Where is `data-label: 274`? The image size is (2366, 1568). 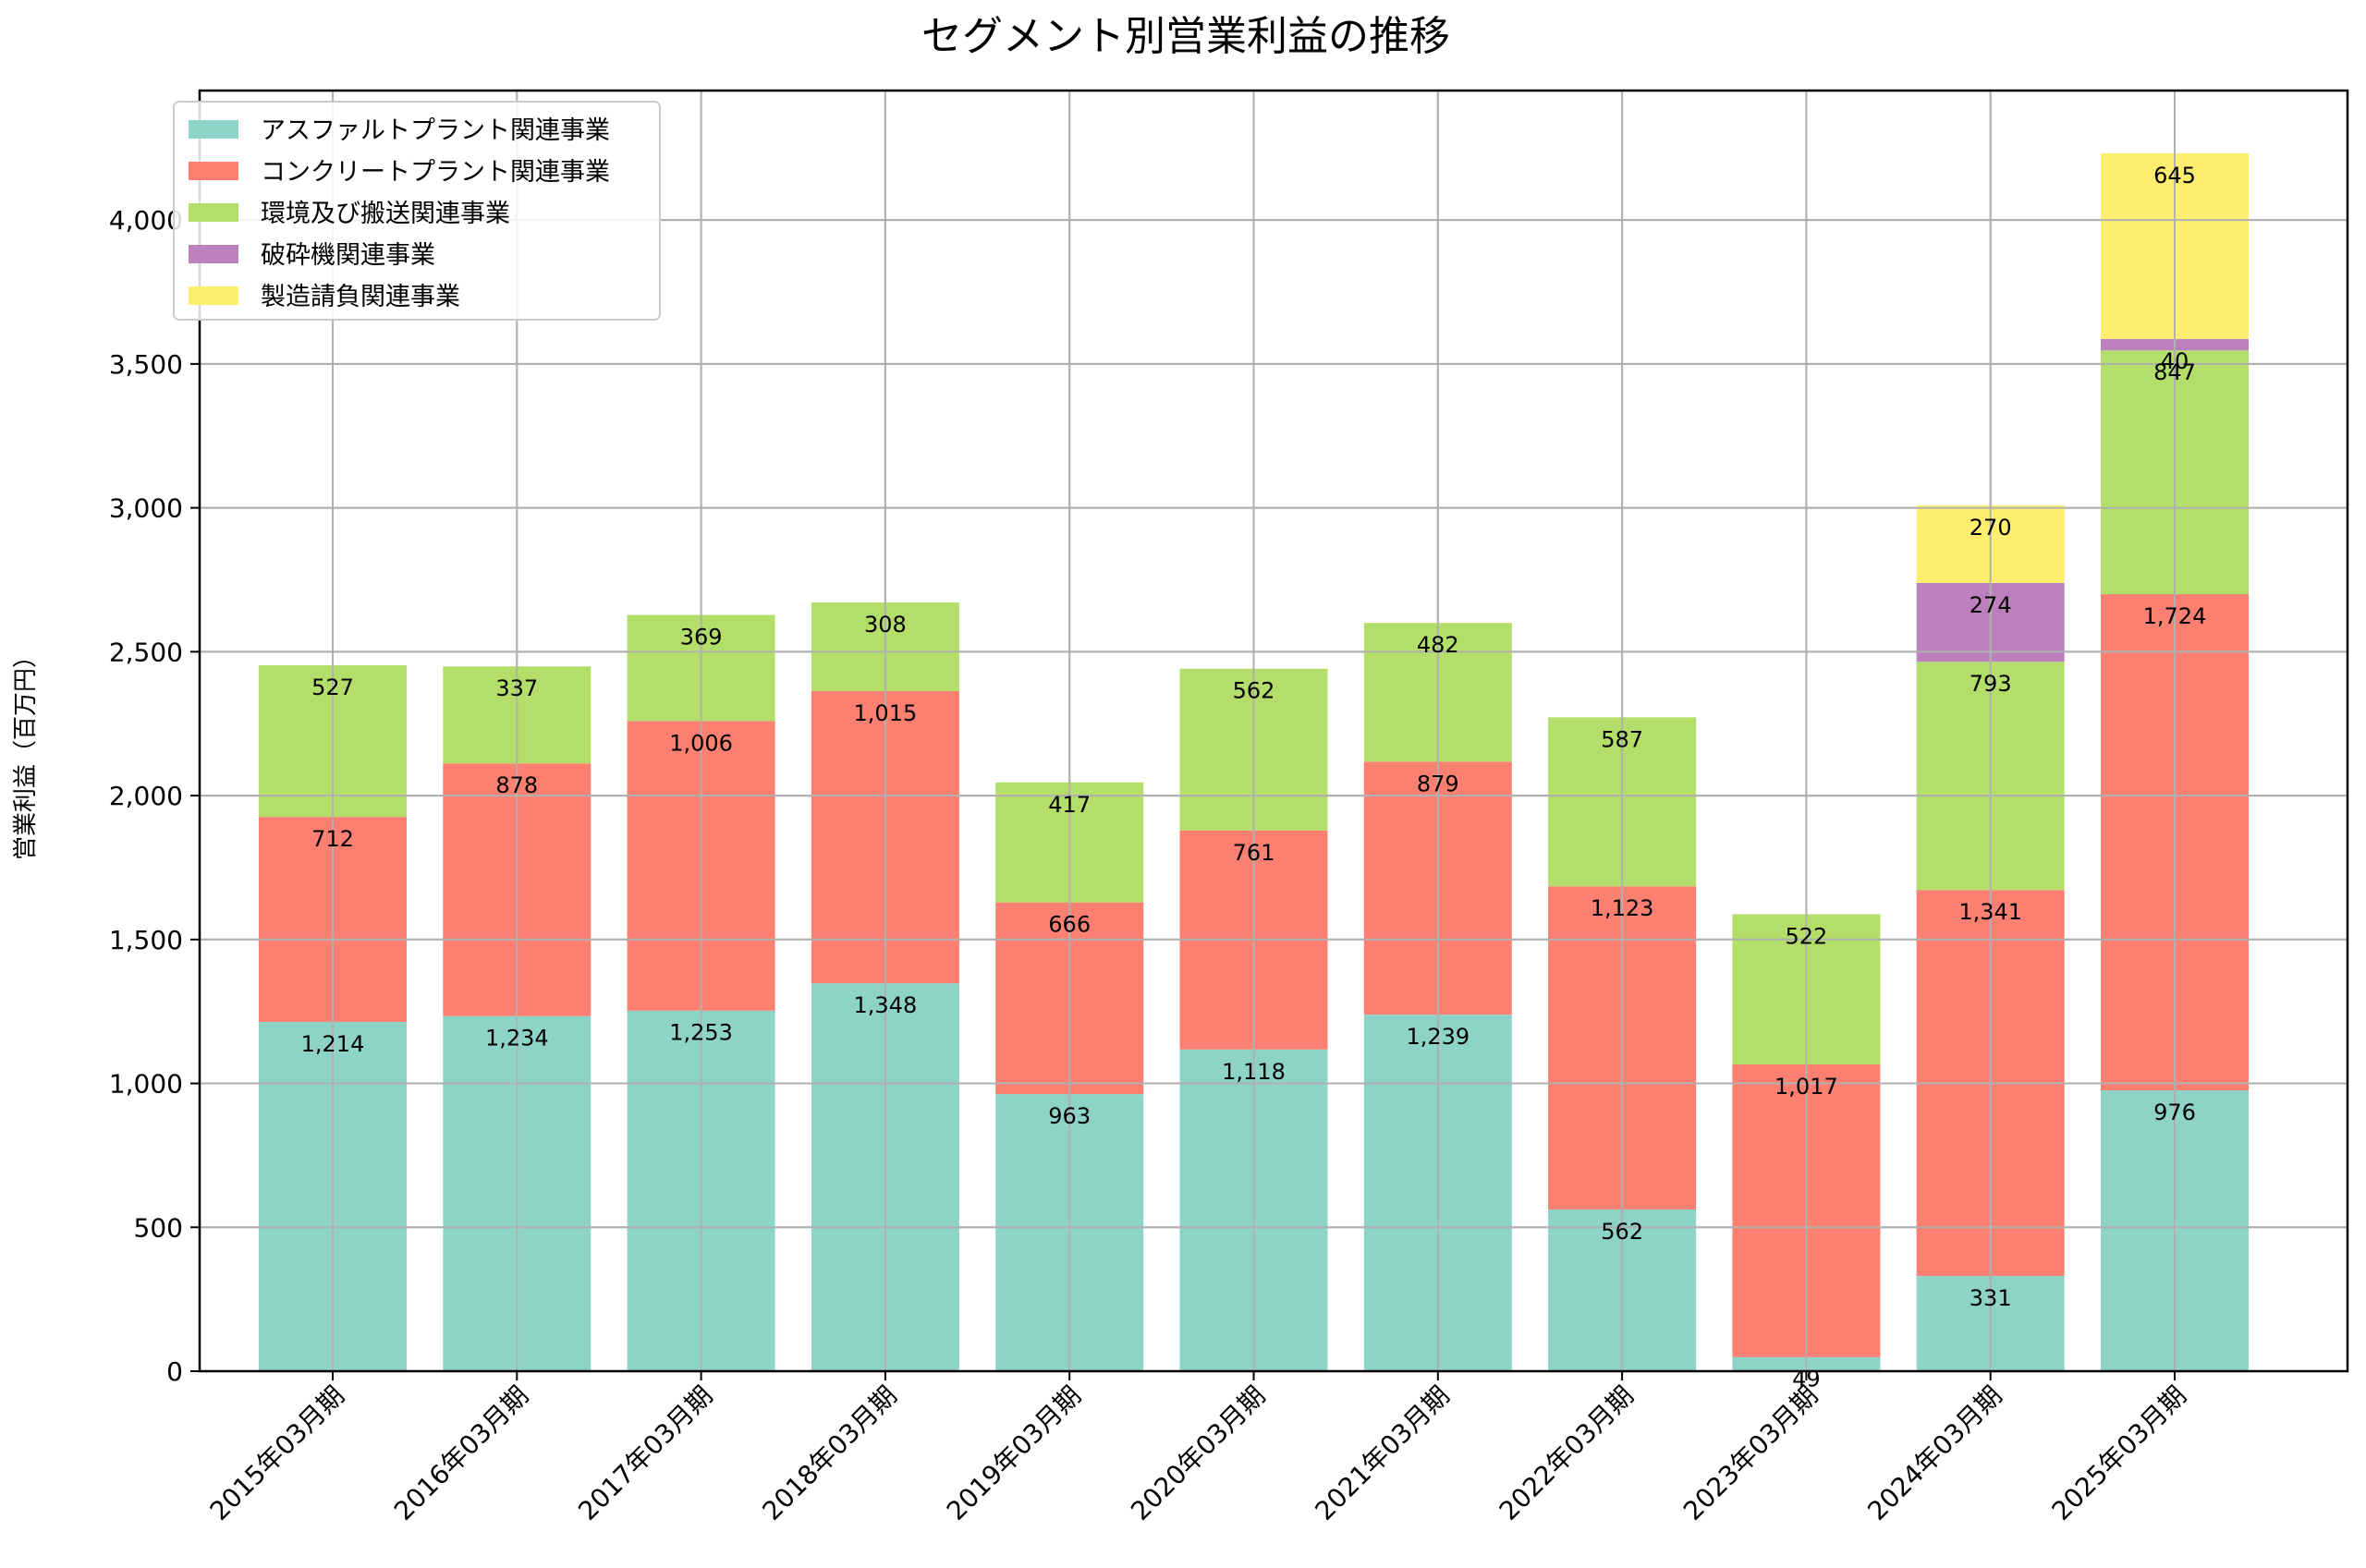
data-label: 274 is located at coordinates (1991, 605).